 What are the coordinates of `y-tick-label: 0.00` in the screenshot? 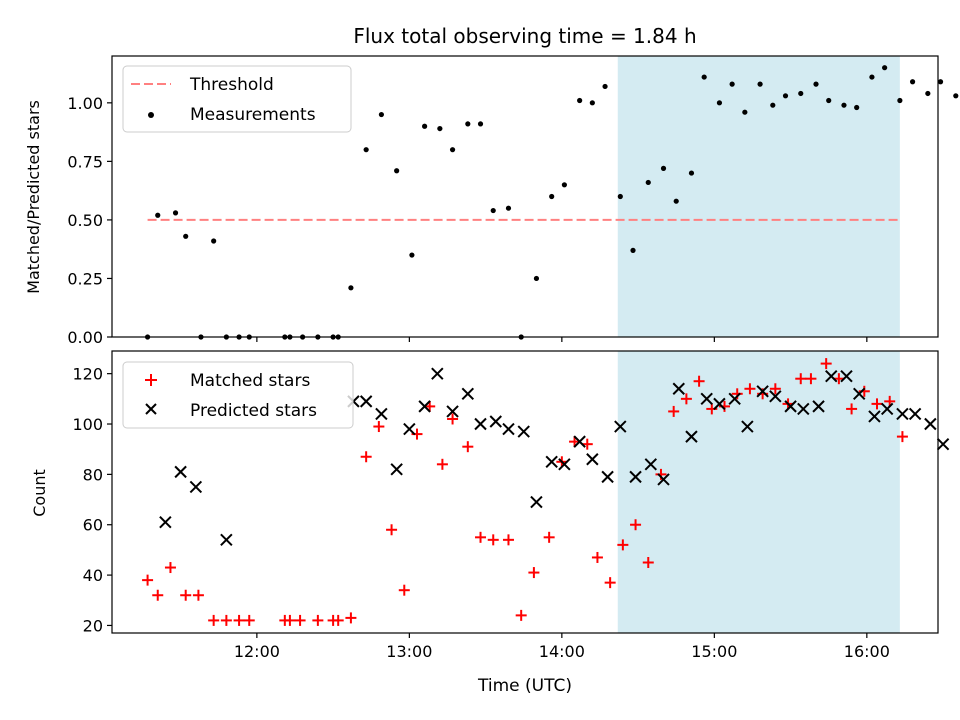 It's located at (85, 337).